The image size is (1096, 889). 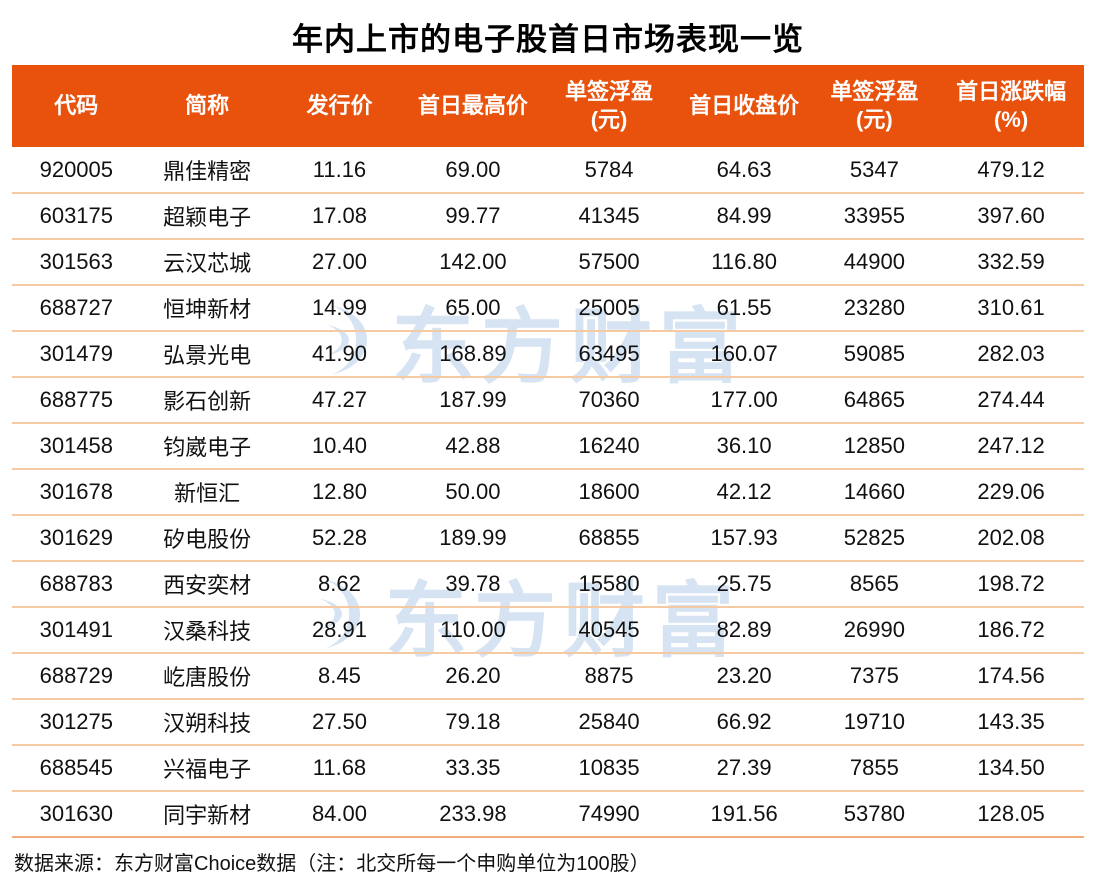 What do you see at coordinates (207, 538) in the screenshot?
I see `table-cell: 矽电股份` at bounding box center [207, 538].